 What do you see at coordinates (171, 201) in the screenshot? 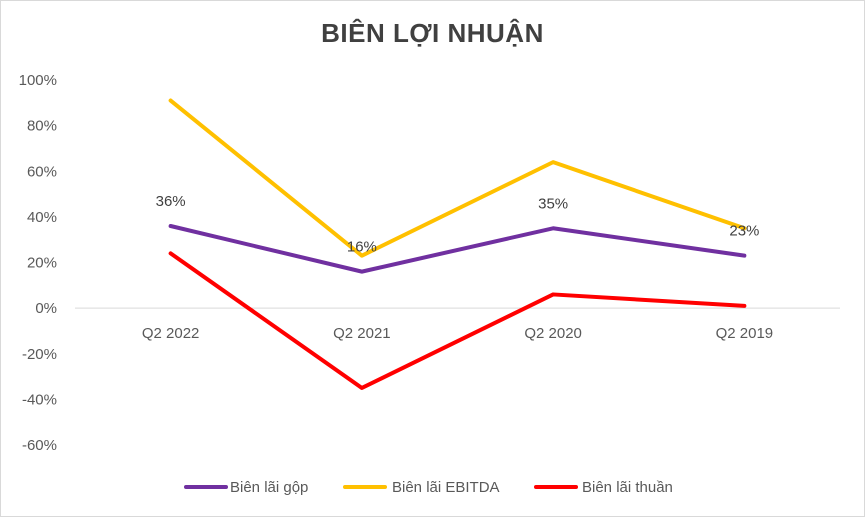
I see `data-label: 36%` at bounding box center [171, 201].